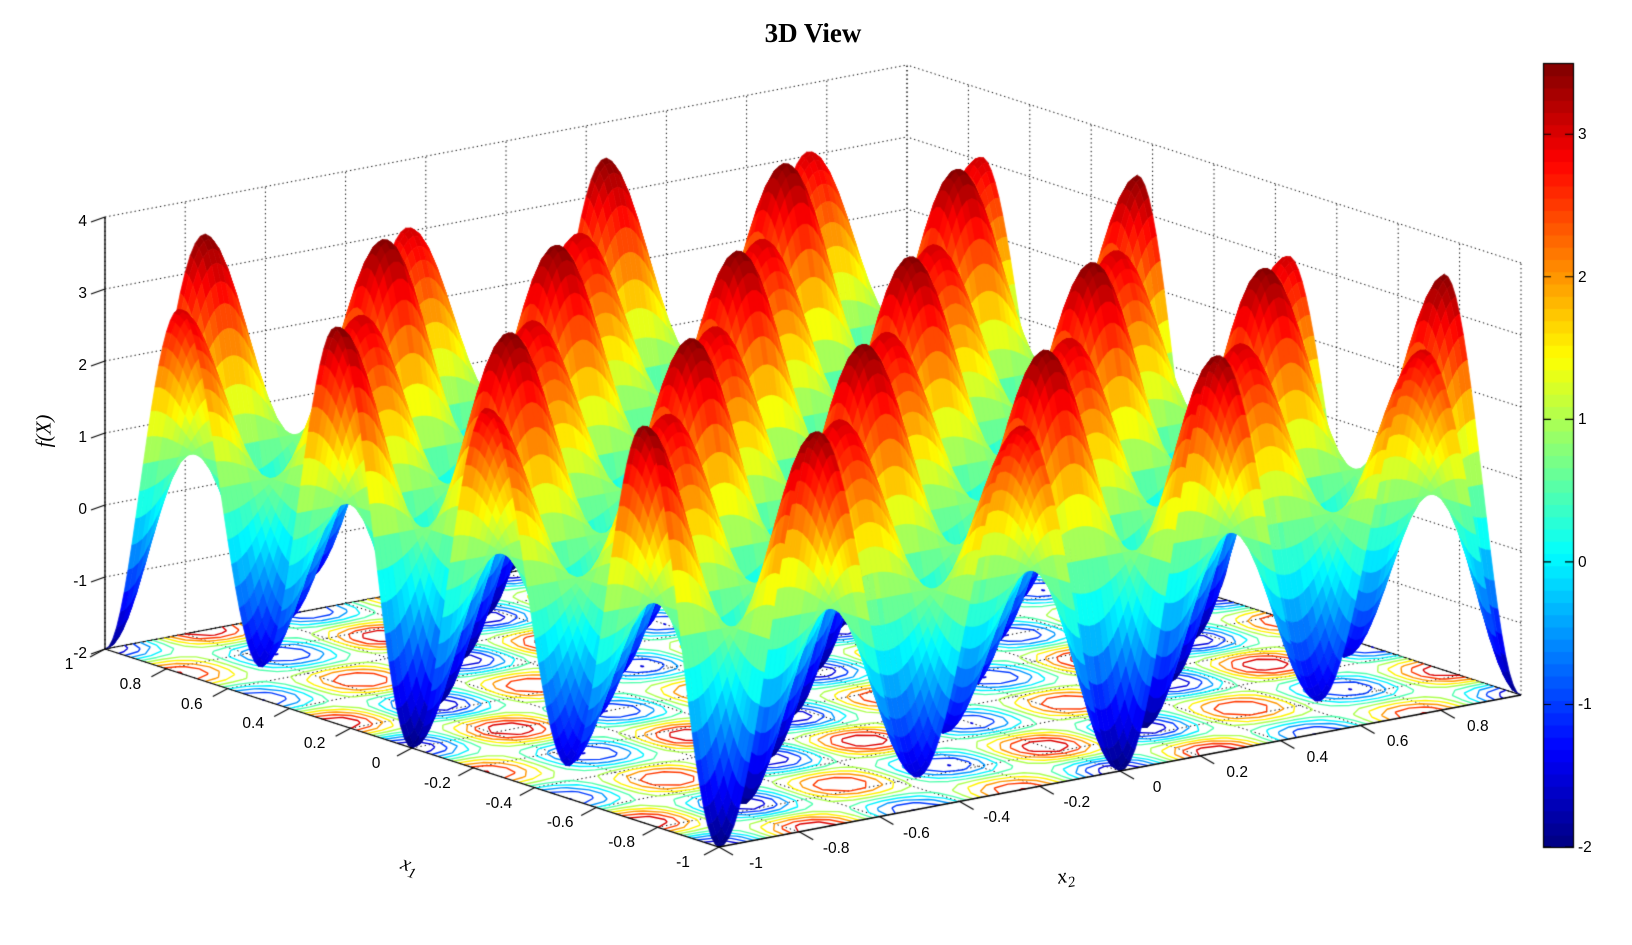  I want to click on z-tick-label: -1, so click(80, 581).